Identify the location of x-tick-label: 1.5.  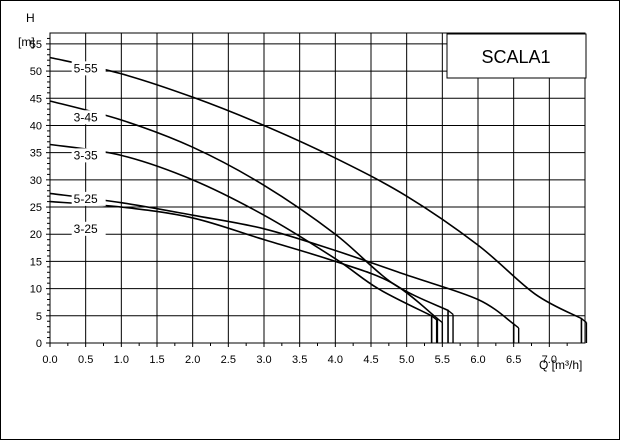
(156, 360).